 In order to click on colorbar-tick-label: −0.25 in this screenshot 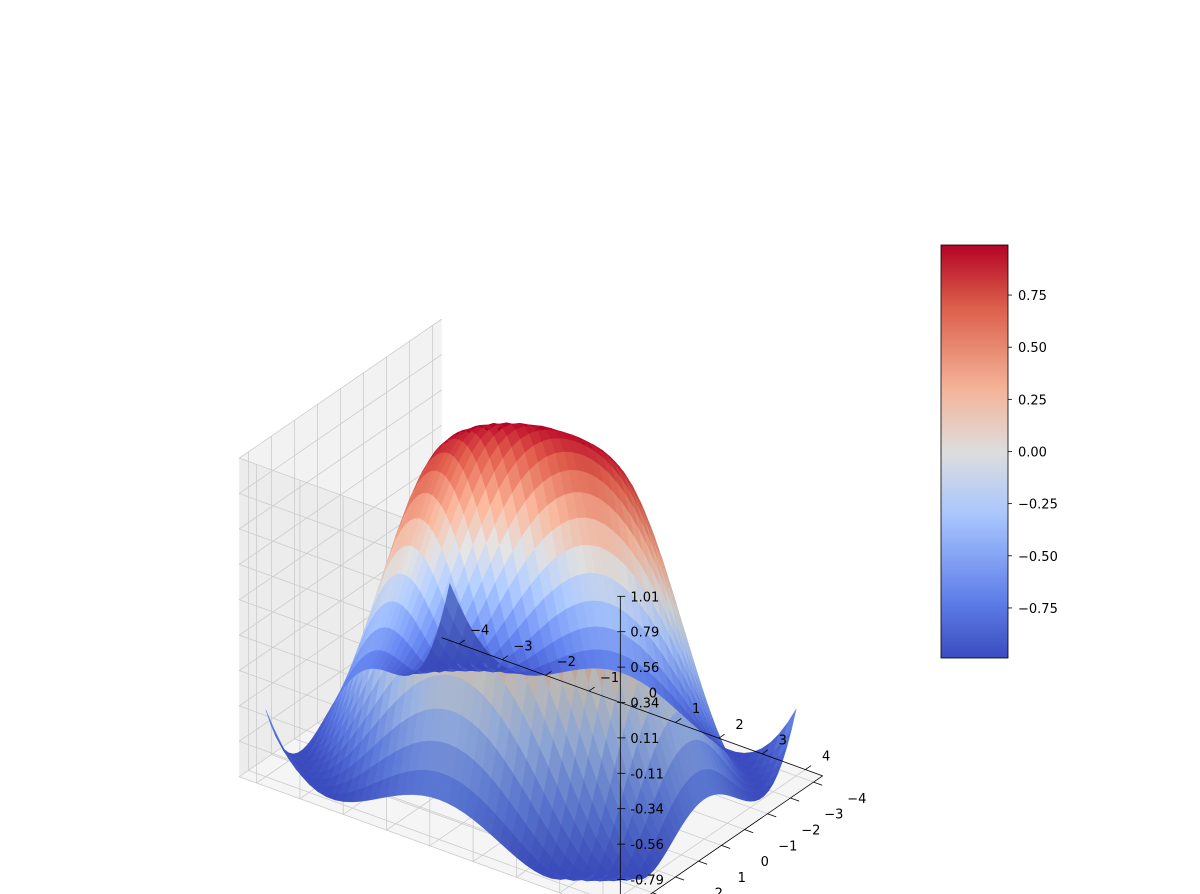, I will do `click(1038, 505)`.